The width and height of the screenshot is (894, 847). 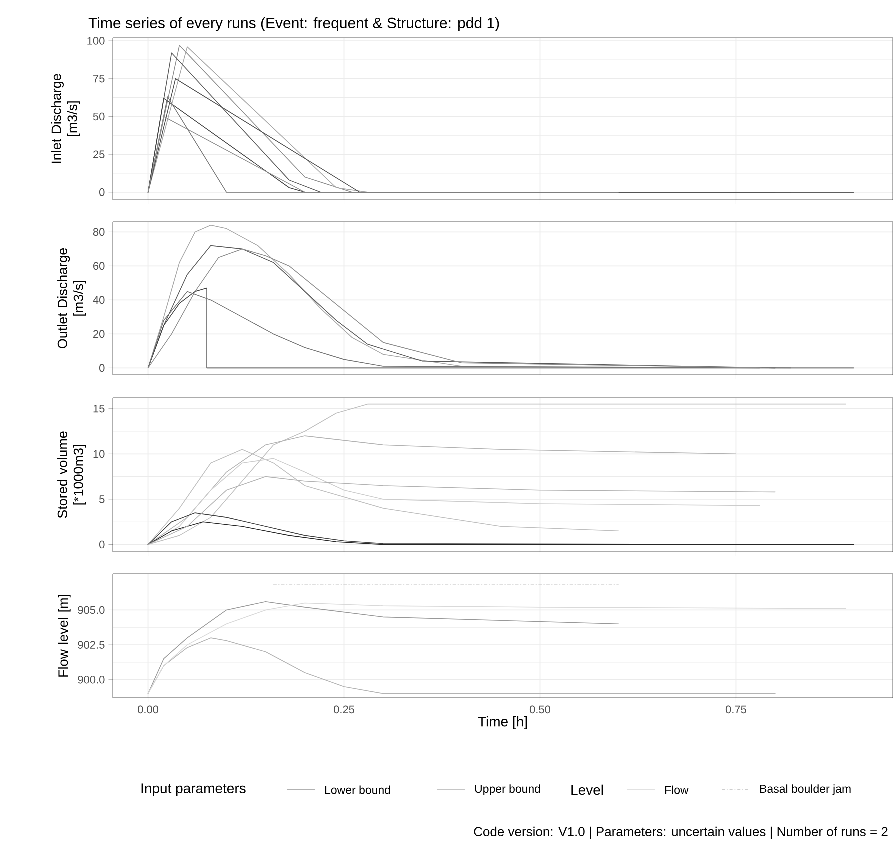 What do you see at coordinates (99, 300) in the screenshot?
I see `y-tick-label: 40` at bounding box center [99, 300].